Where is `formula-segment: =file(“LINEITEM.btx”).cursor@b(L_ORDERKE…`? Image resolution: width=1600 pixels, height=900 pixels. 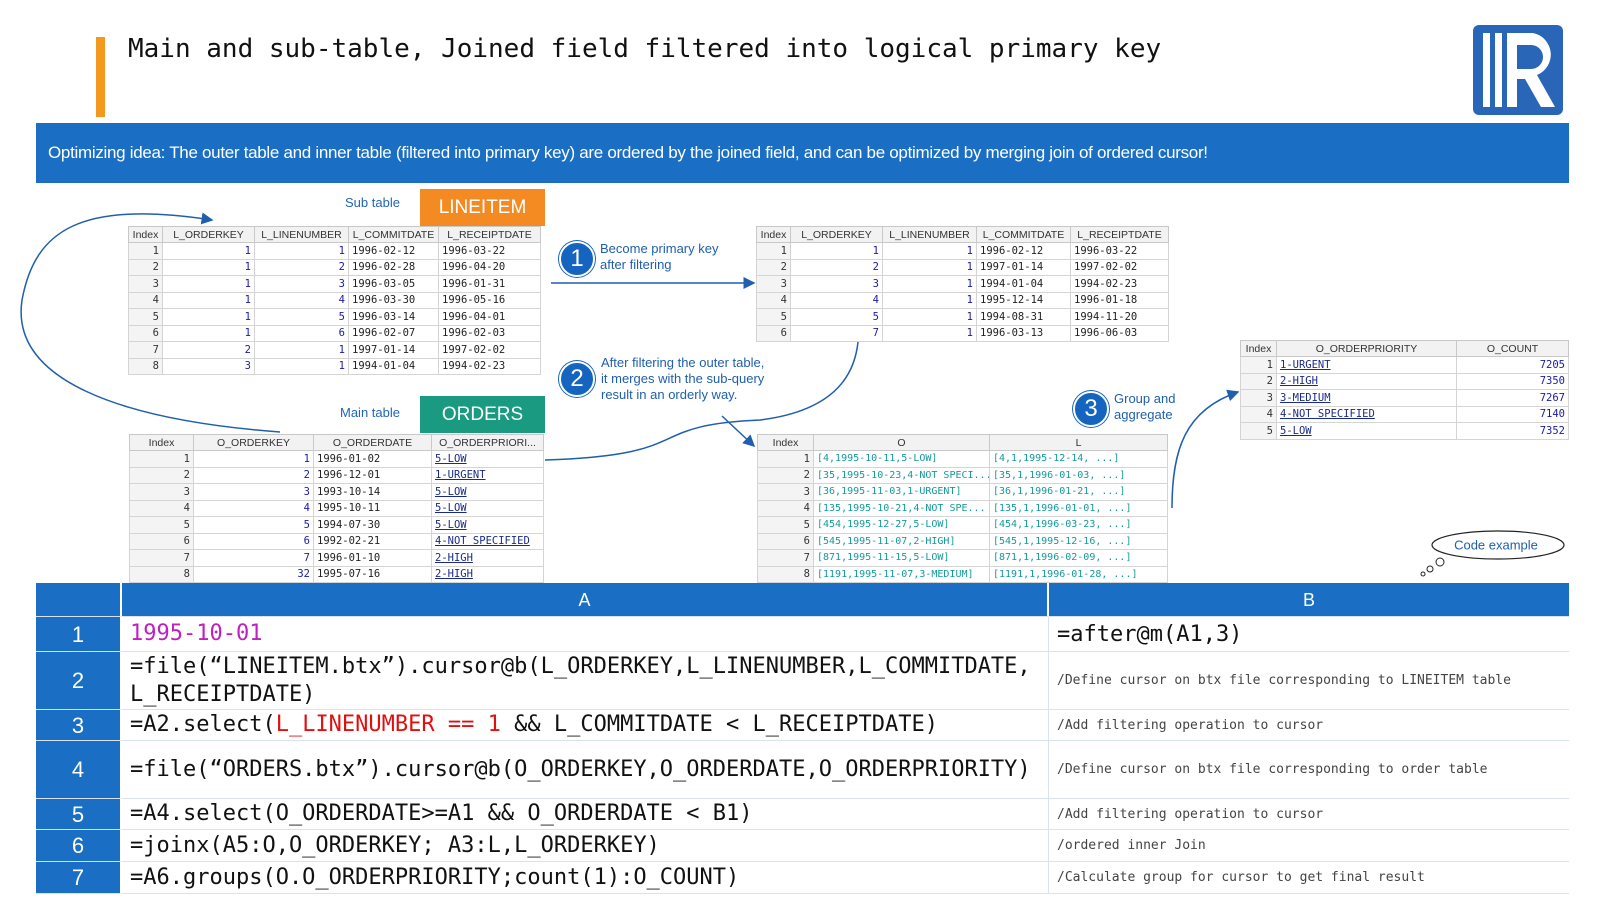
formula-segment: =file(“LINEITEM.btx”).cursor@b(L_ORDERKE… is located at coordinates (580, 680).